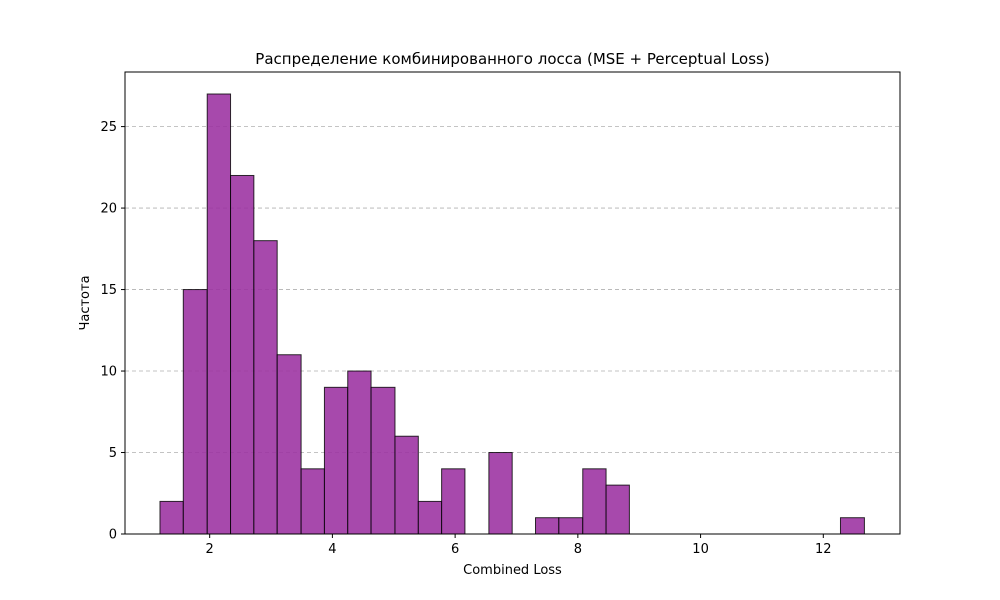 Image resolution: width=1000 pixels, height=600 pixels. What do you see at coordinates (108, 372) in the screenshot?
I see `y-tick-label: 10` at bounding box center [108, 372].